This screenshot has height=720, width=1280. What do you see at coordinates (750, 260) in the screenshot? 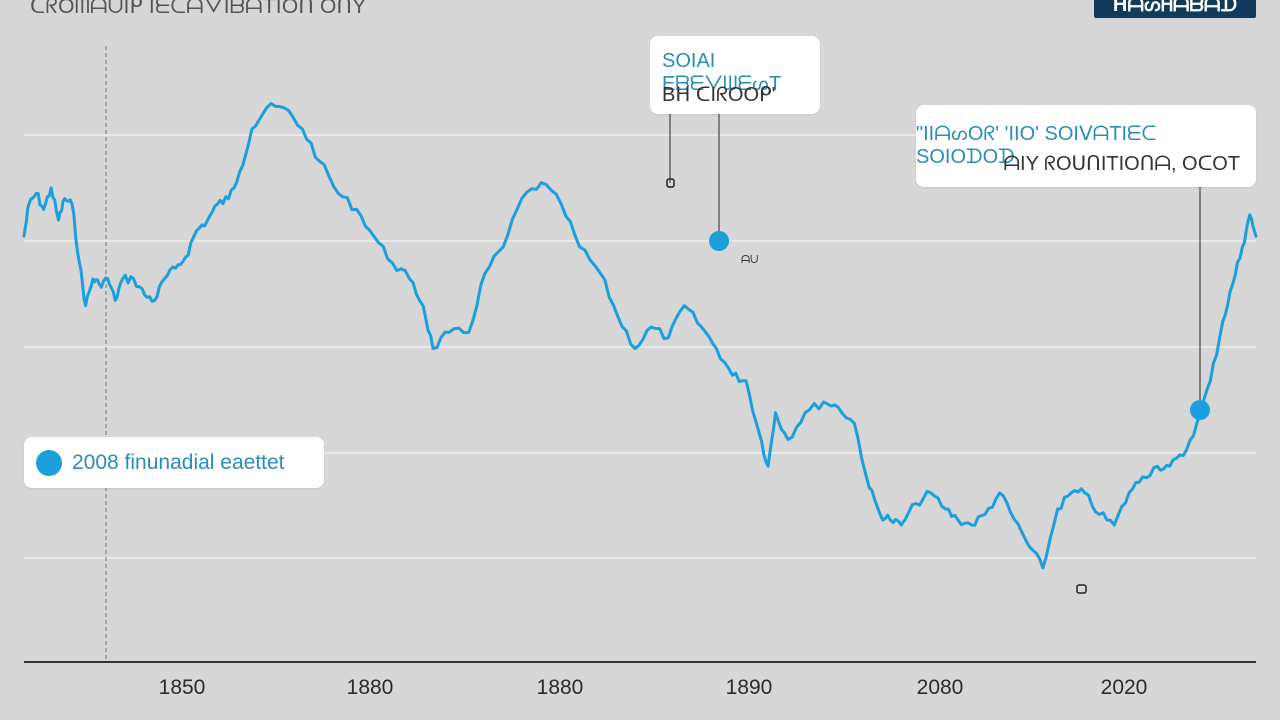
I see `point-label-a: ᗩᑌ` at bounding box center [750, 260].